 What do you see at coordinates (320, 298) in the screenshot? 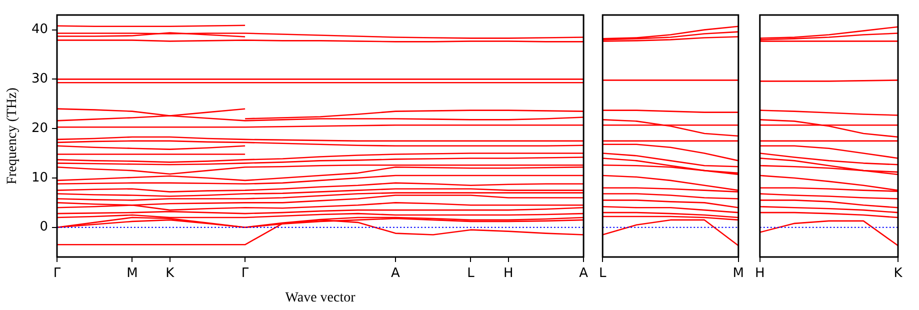
I see `x-axis-title: Wave vector` at bounding box center [320, 298].